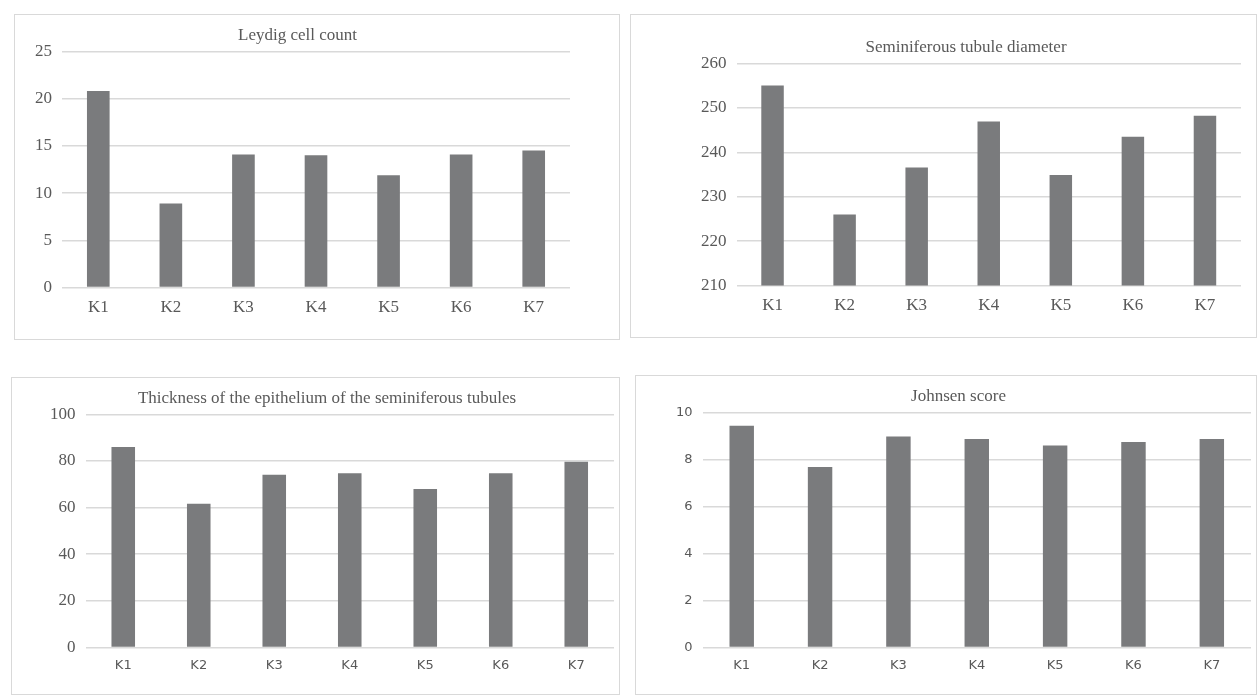 This screenshot has width=1257, height=695. What do you see at coordinates (714, 151) in the screenshot?
I see `y-tick-label: 240` at bounding box center [714, 151].